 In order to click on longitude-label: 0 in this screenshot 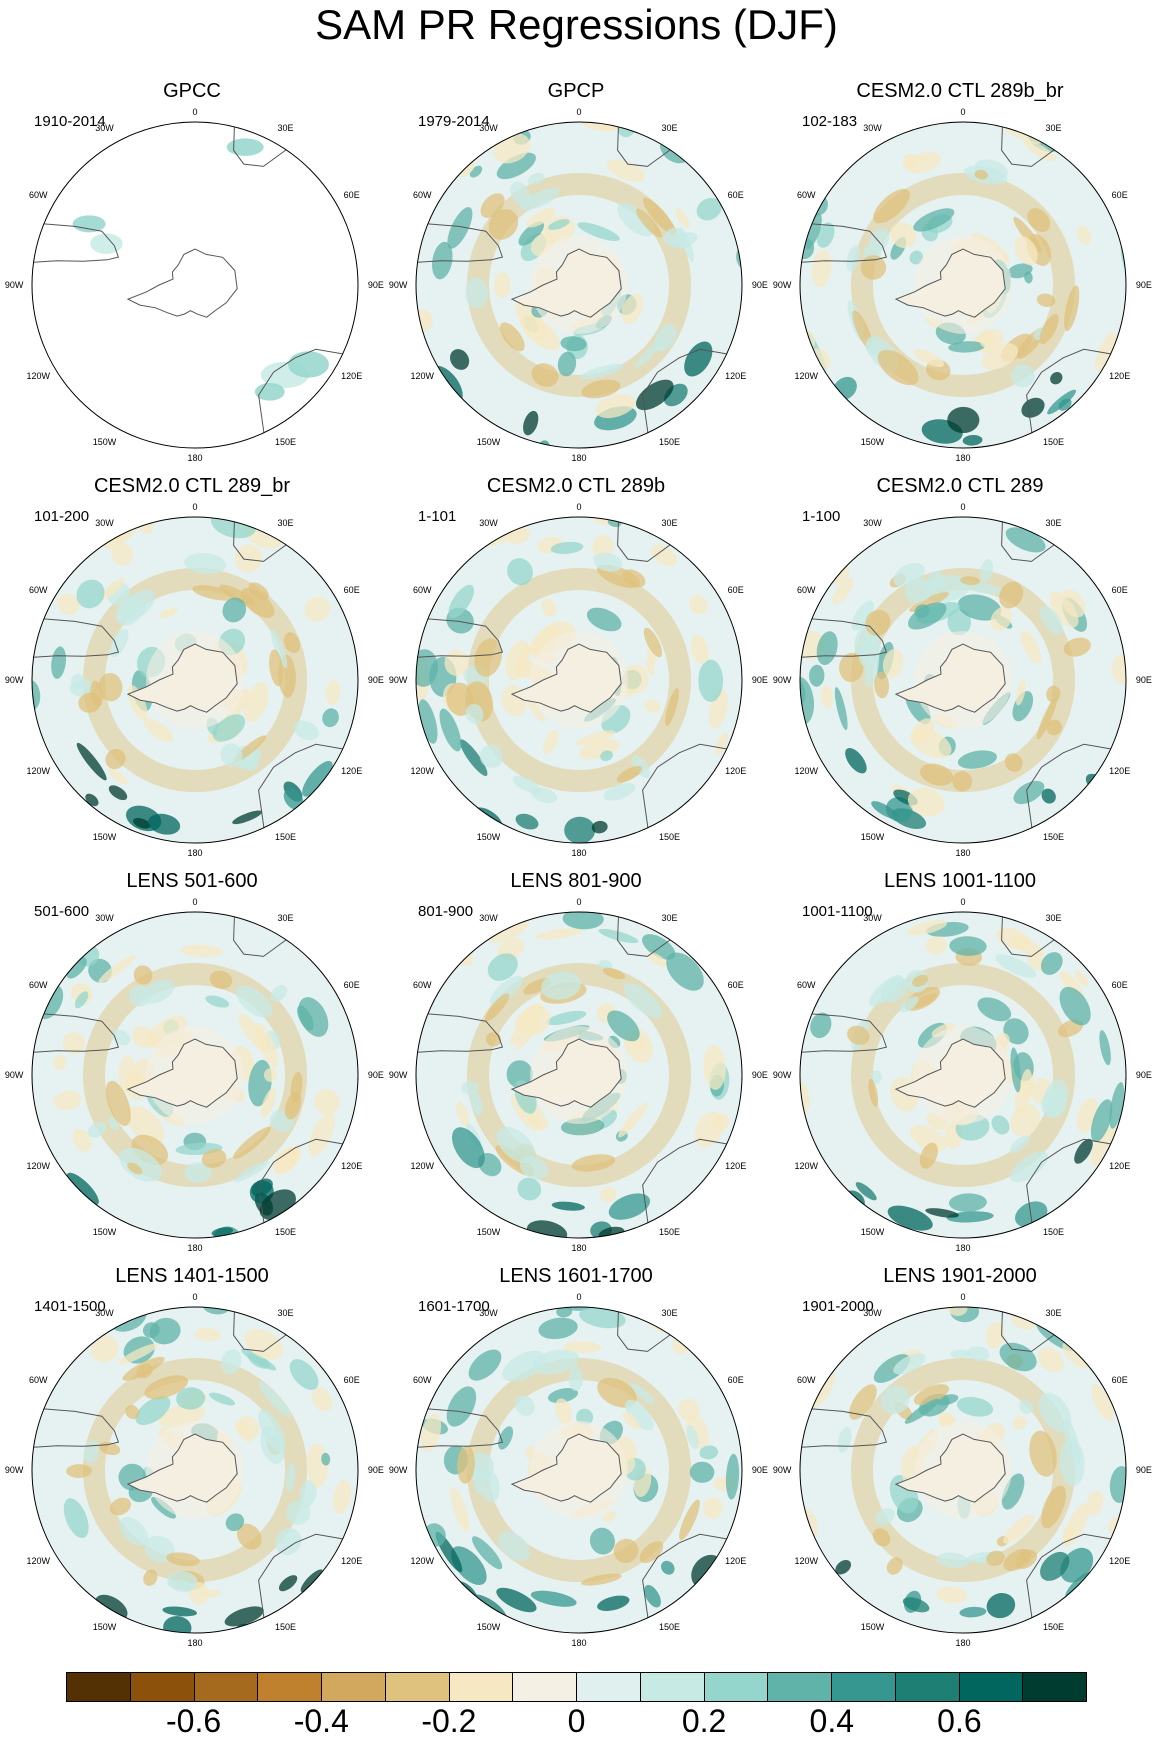, I will do `click(579, 507)`.